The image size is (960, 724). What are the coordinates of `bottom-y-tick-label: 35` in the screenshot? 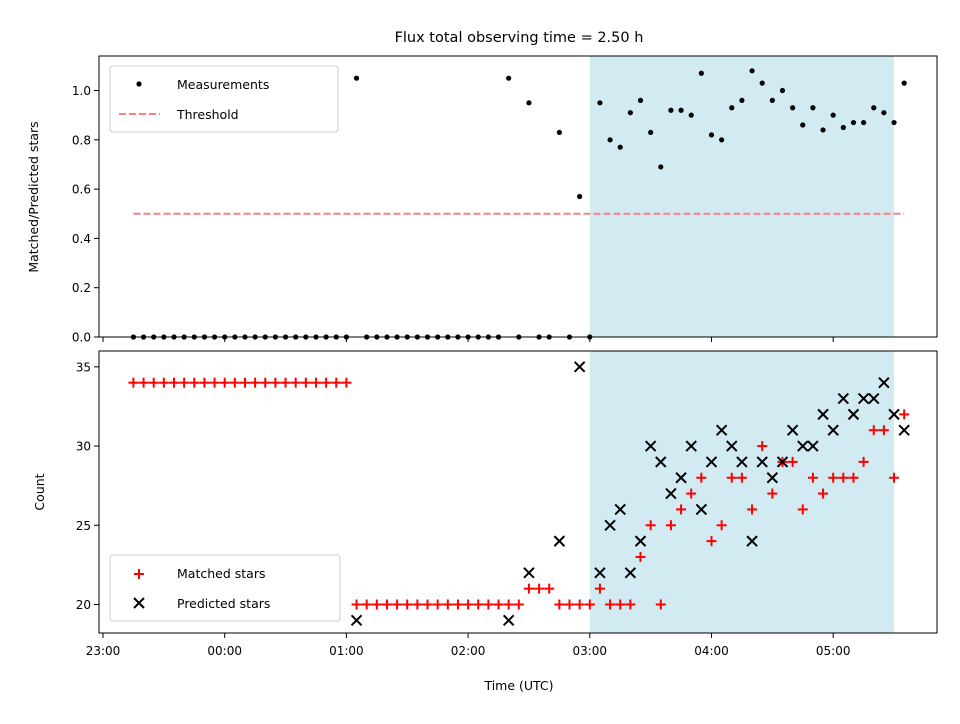 It's located at (83, 367).